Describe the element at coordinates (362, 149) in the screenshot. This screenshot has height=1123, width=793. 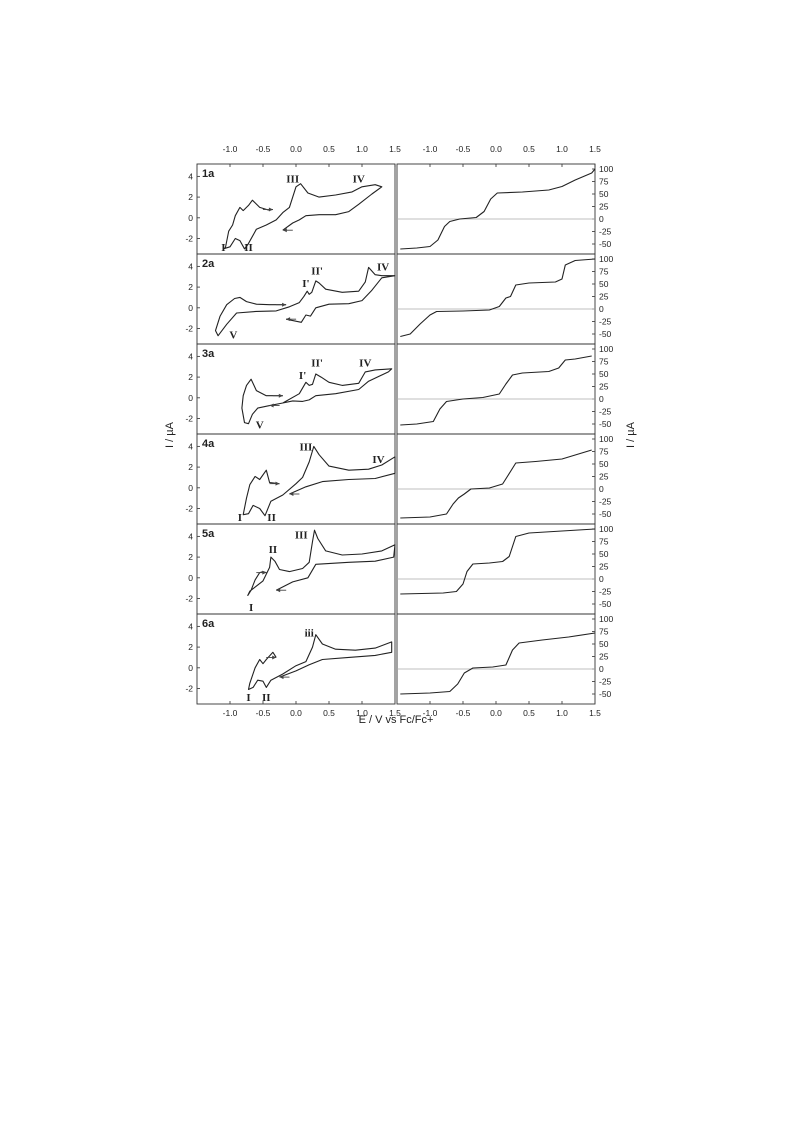
I see `top-x-tick-label-left: 1.0` at that location.